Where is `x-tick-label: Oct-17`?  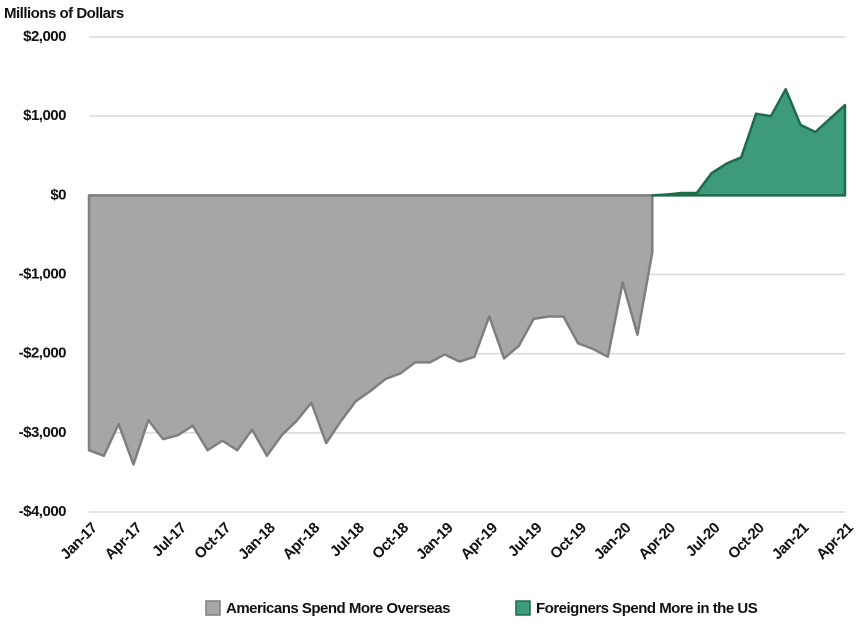 x-tick-label: Oct-17 is located at coordinates (212, 541).